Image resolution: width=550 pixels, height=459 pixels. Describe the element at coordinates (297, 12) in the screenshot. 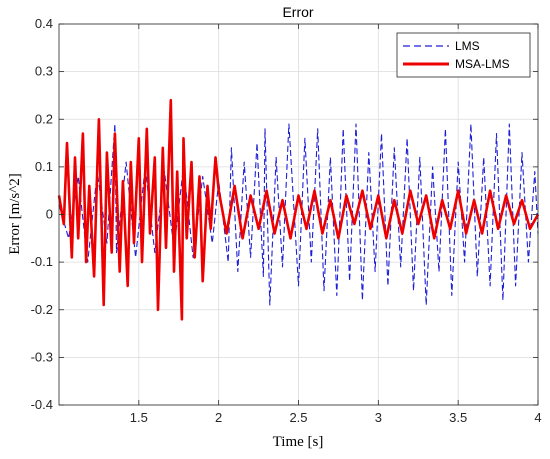

I see `chart-title: Error` at that location.